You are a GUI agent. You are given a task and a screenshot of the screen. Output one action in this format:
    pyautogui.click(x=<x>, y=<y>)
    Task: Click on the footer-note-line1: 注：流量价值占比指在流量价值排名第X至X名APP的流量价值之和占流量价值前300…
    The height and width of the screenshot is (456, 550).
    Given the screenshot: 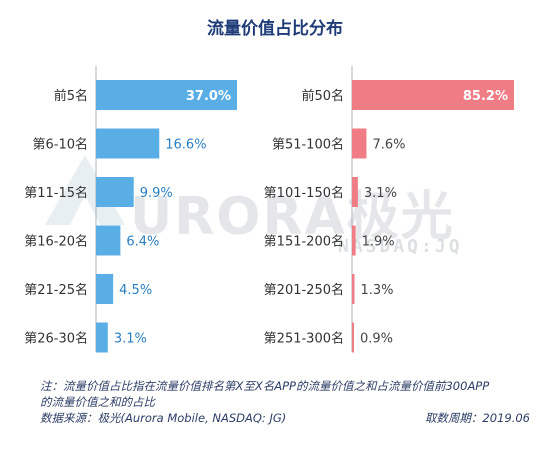 What is the action you would take?
    pyautogui.click(x=265, y=386)
    